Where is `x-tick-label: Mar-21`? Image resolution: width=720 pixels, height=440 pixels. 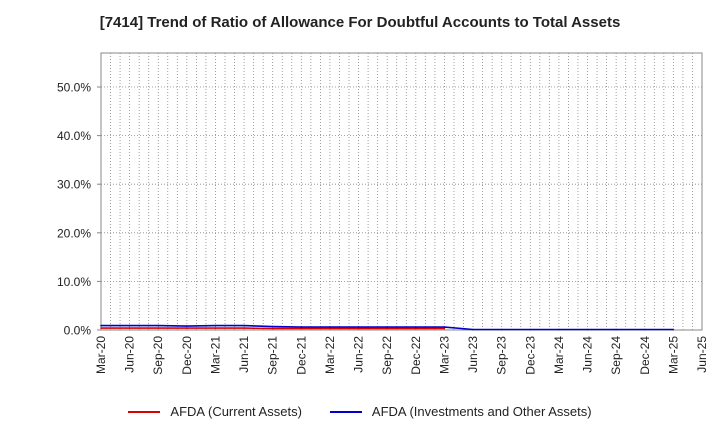
x-tick-label: Mar-21 is located at coordinates (215, 355).